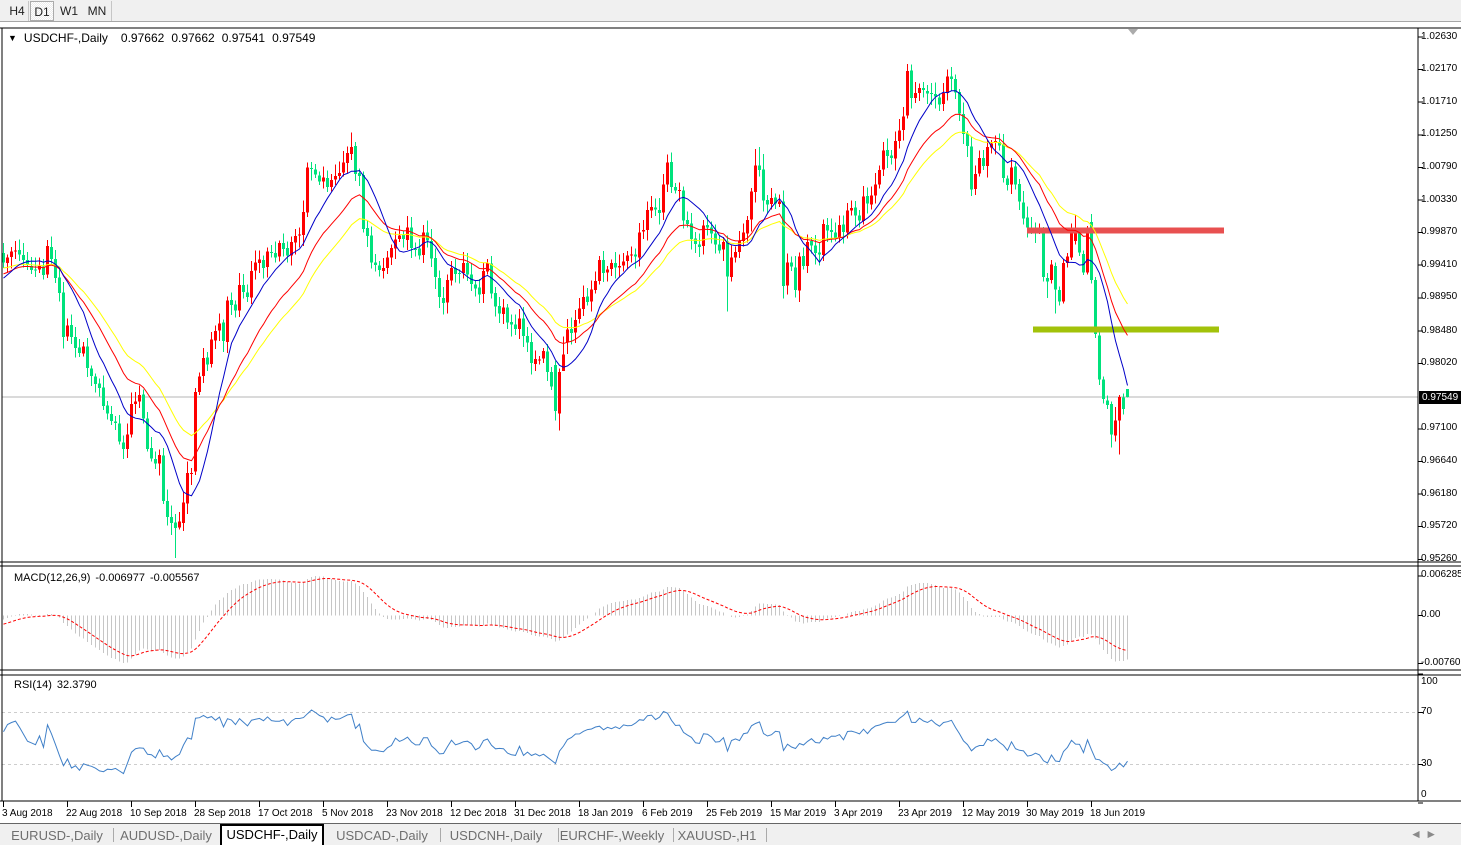 This screenshot has width=1461, height=845. Describe the element at coordinates (558, 835) in the screenshot. I see `tab-separator` at that location.